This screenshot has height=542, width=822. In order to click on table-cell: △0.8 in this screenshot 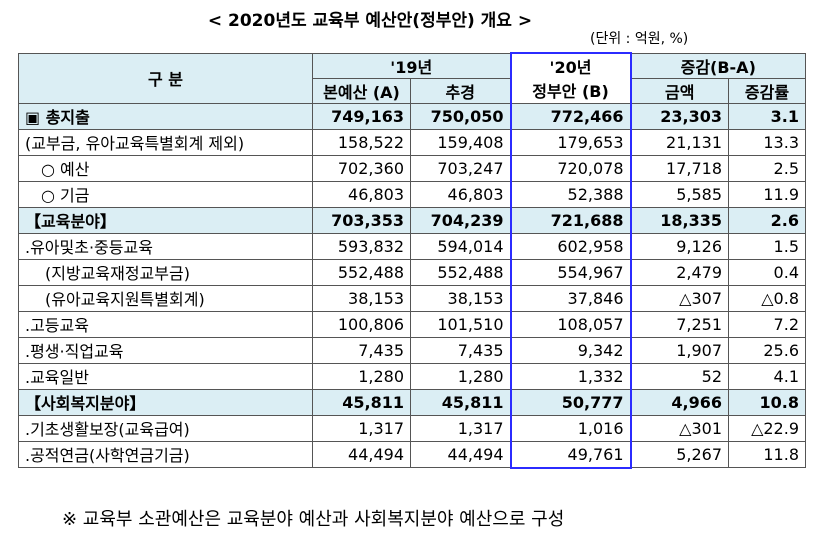, I will do `click(767, 298)`.